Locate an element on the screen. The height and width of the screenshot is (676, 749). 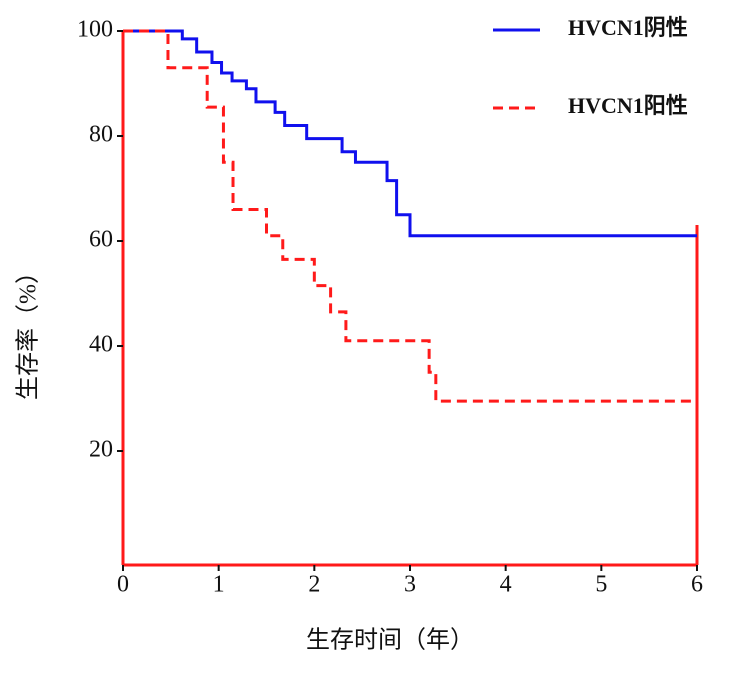
x-axis-label: 生存时间（年） is located at coordinates (390, 640).